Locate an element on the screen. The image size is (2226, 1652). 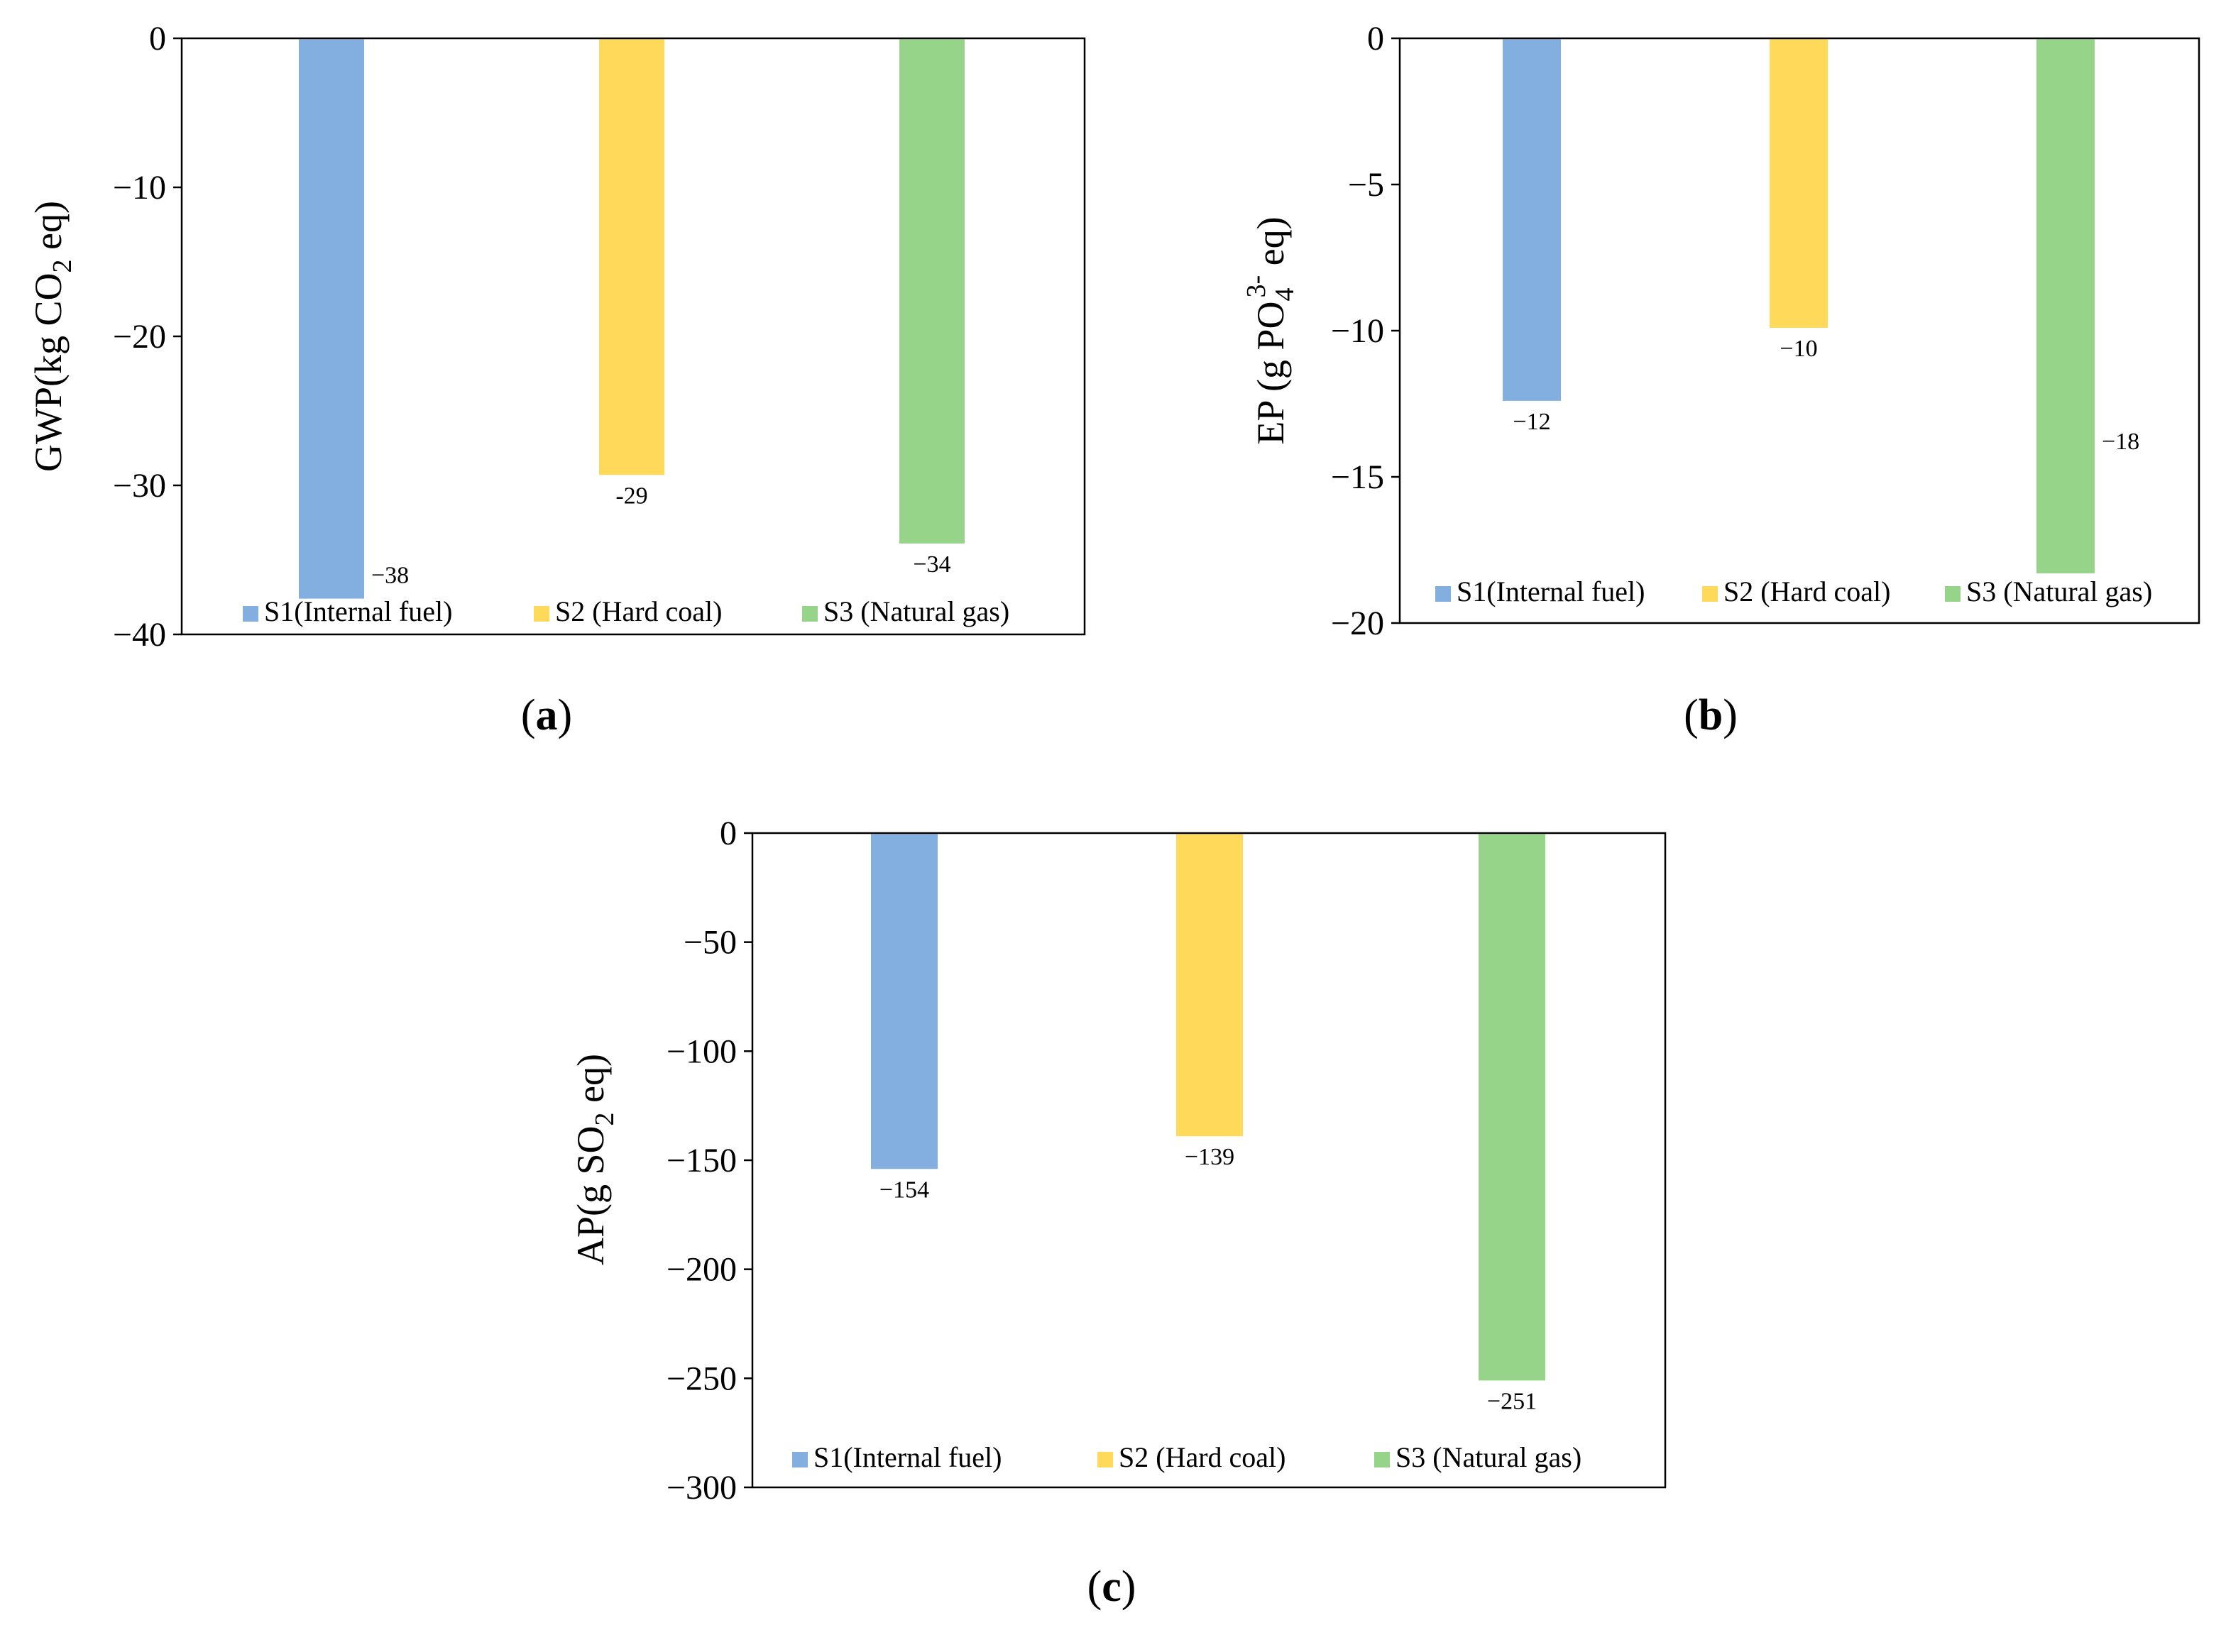
data-label-1: −38 is located at coordinates (390, 576).